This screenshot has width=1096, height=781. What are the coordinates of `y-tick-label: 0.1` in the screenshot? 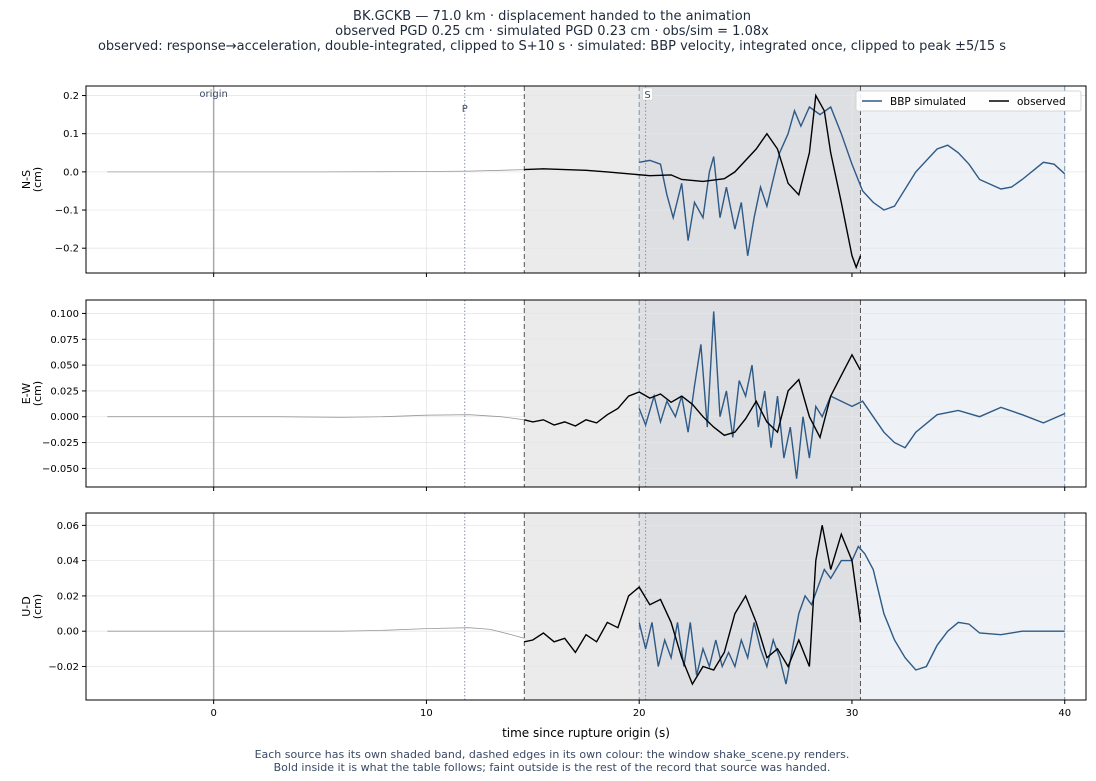 It's located at (71, 134).